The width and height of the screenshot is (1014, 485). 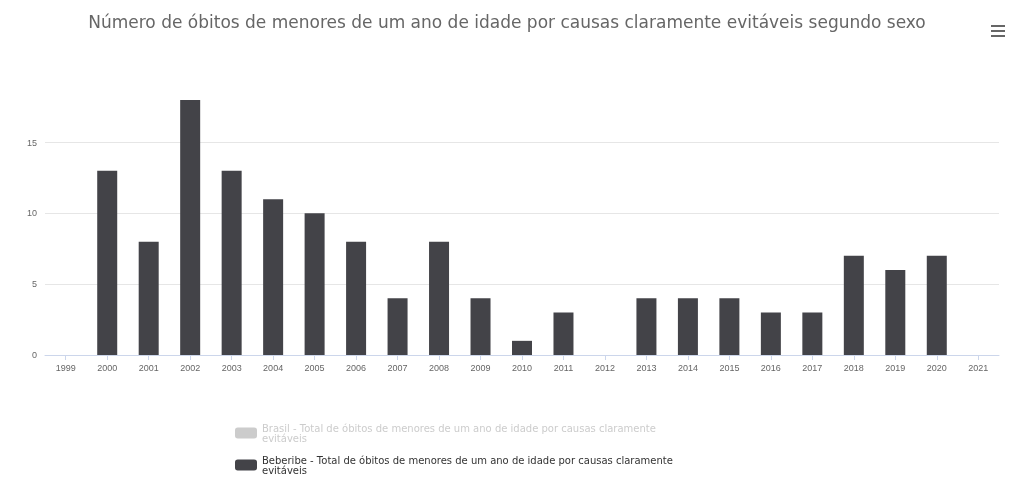 What do you see at coordinates (190, 367) in the screenshot?
I see `x-tick-label: 2002` at bounding box center [190, 367].